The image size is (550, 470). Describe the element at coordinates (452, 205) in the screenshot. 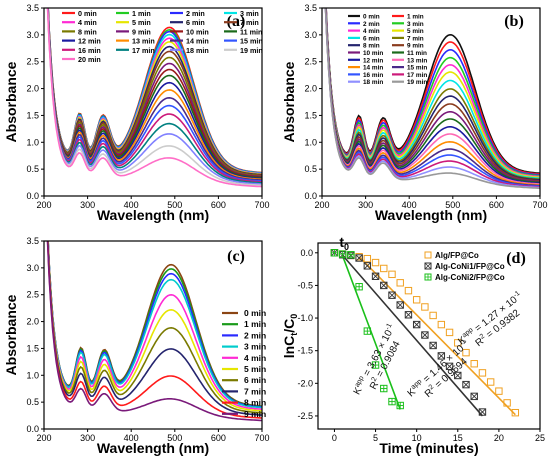

I see `x-tick-label: 500` at that location.